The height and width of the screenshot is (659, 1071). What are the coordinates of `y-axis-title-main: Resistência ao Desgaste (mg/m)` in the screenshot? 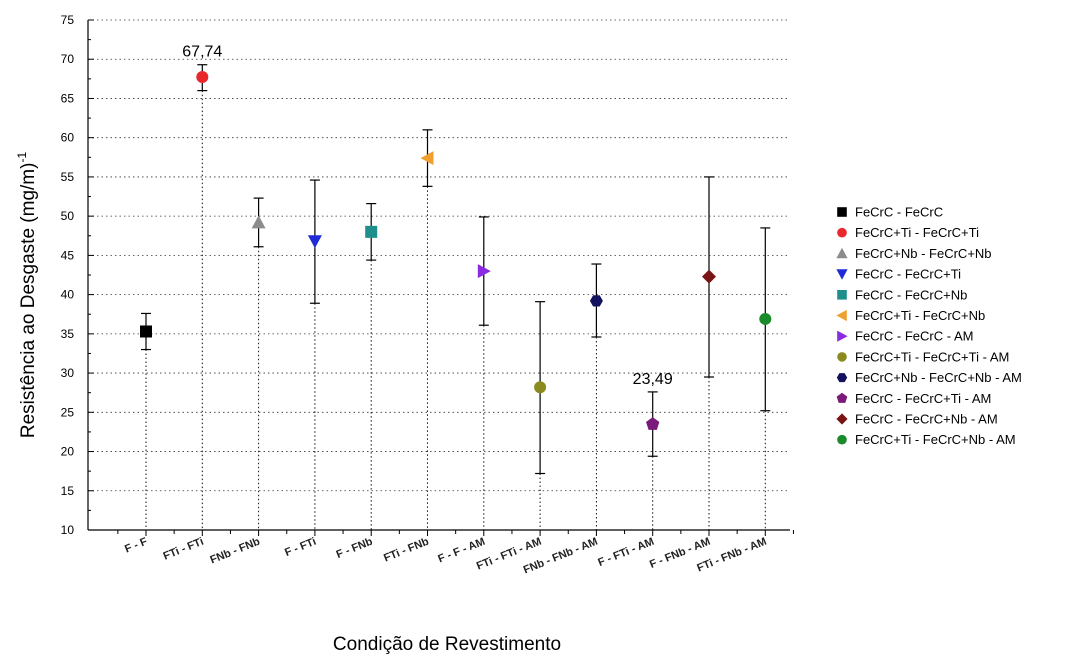 It's located at (28, 301).